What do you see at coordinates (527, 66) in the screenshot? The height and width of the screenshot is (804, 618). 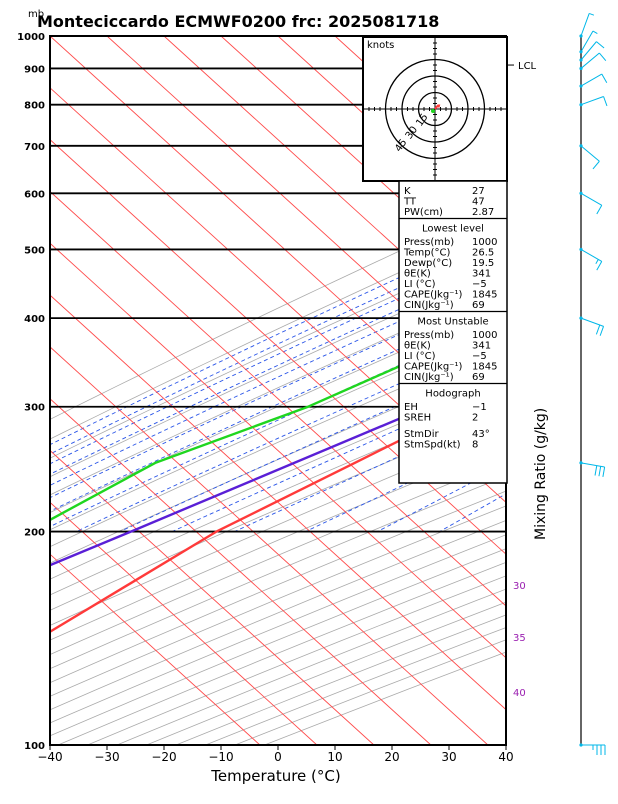 I see `lcl-label: LCL` at bounding box center [527, 66].